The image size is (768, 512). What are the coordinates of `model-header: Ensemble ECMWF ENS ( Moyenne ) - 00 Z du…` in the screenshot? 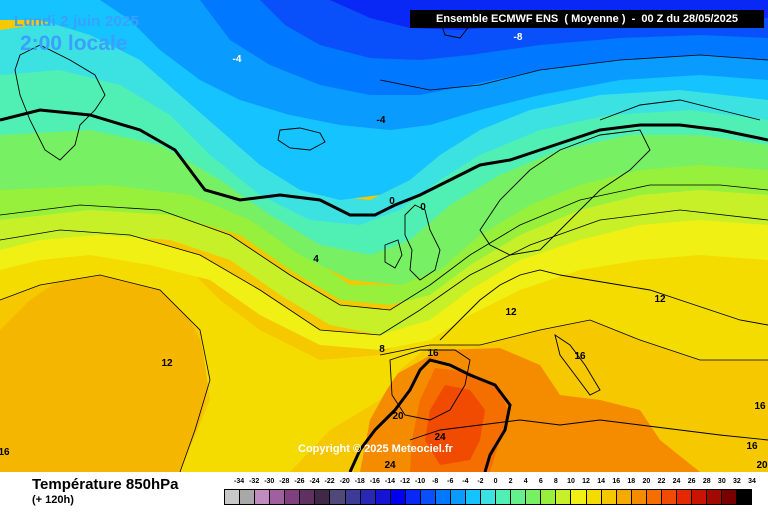 It's located at (587, 19).